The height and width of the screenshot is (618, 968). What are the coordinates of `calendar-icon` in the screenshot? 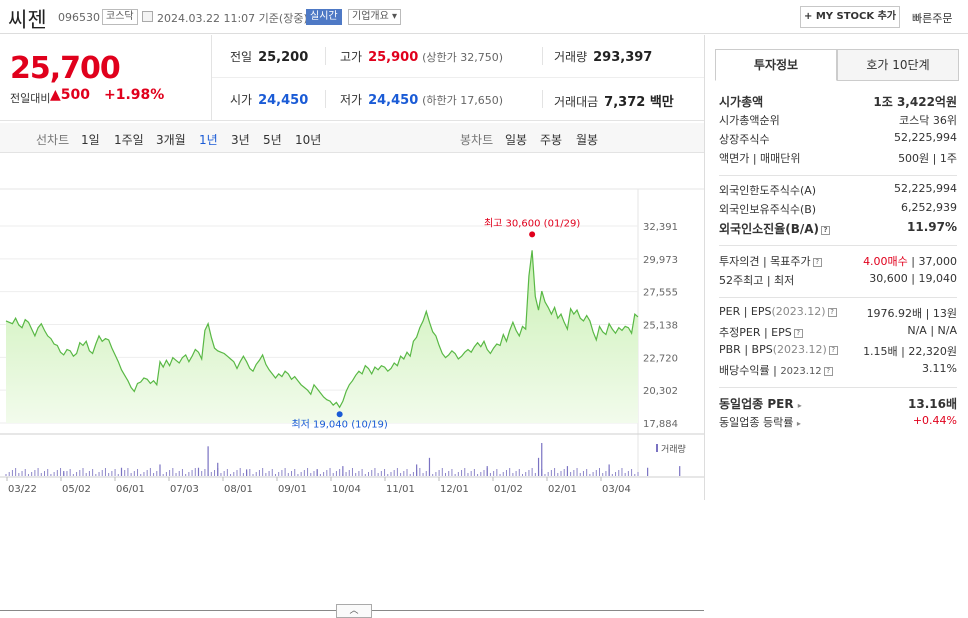 It's located at (147, 16).